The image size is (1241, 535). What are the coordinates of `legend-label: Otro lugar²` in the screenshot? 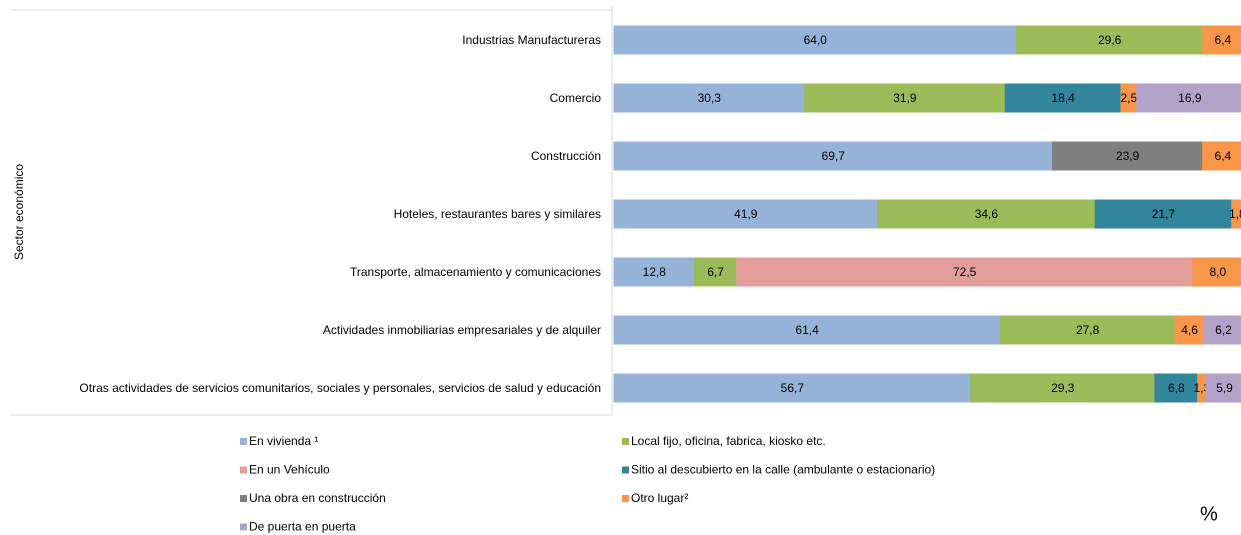 It's located at (659, 498).